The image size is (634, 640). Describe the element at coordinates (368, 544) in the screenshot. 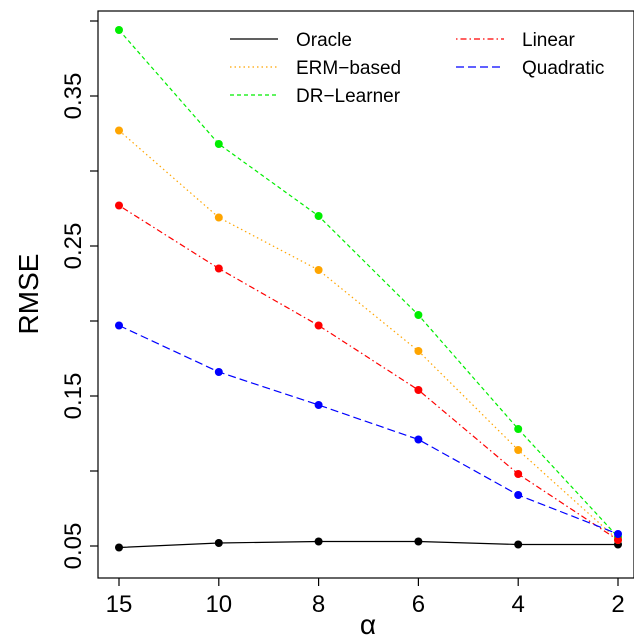

I see `series-line-oracle` at that location.